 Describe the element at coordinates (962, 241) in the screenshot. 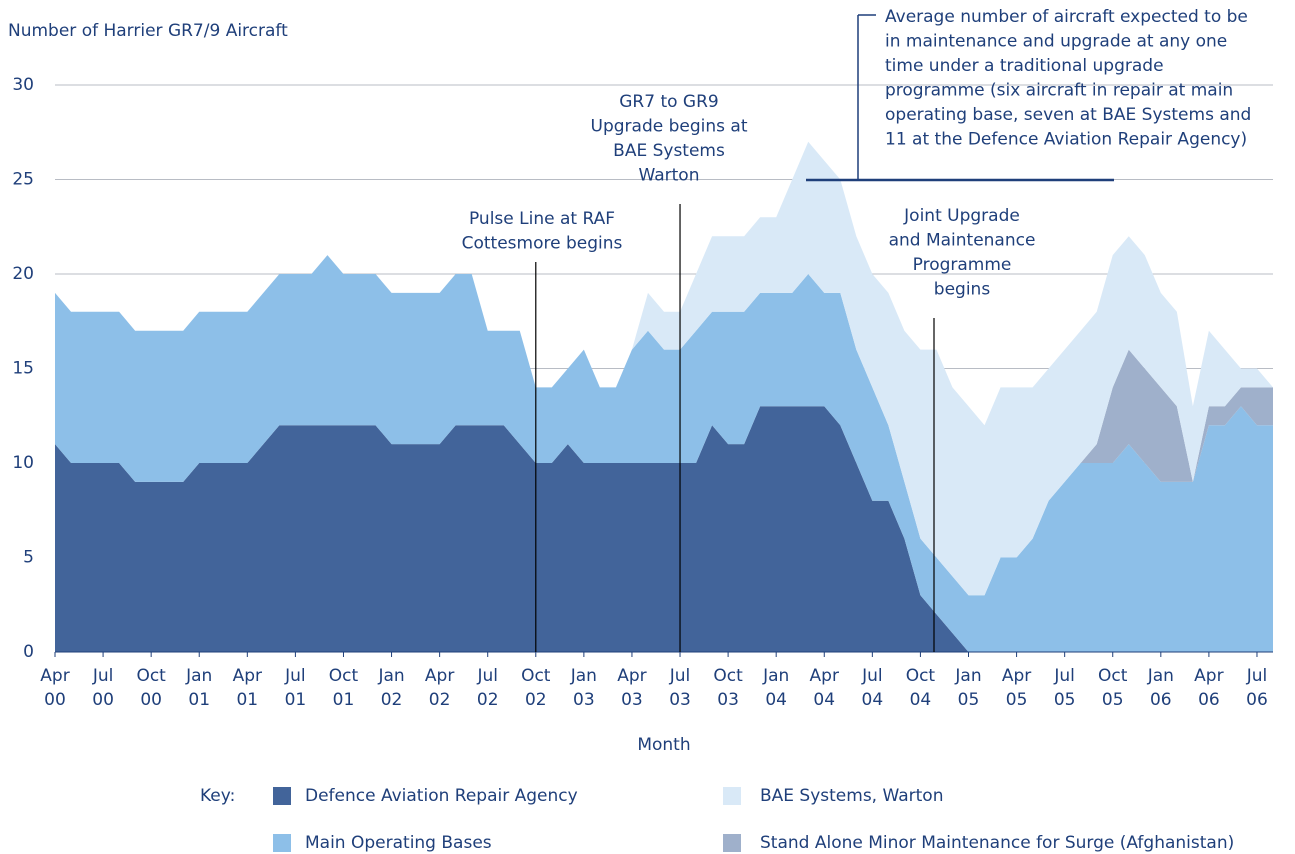

I see `annotation-text: and Maintenance` at that location.